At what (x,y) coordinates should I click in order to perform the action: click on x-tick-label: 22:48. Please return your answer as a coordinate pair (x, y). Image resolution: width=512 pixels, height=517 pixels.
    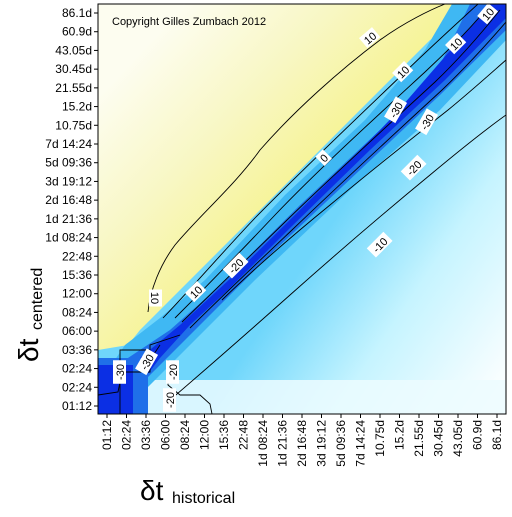
    Looking at the image, I should click on (244, 435).